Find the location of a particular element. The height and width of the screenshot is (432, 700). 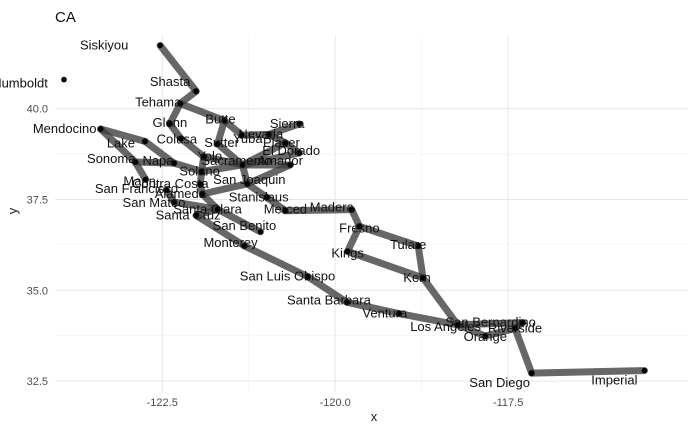

county-label: Glenn is located at coordinates (169, 122).